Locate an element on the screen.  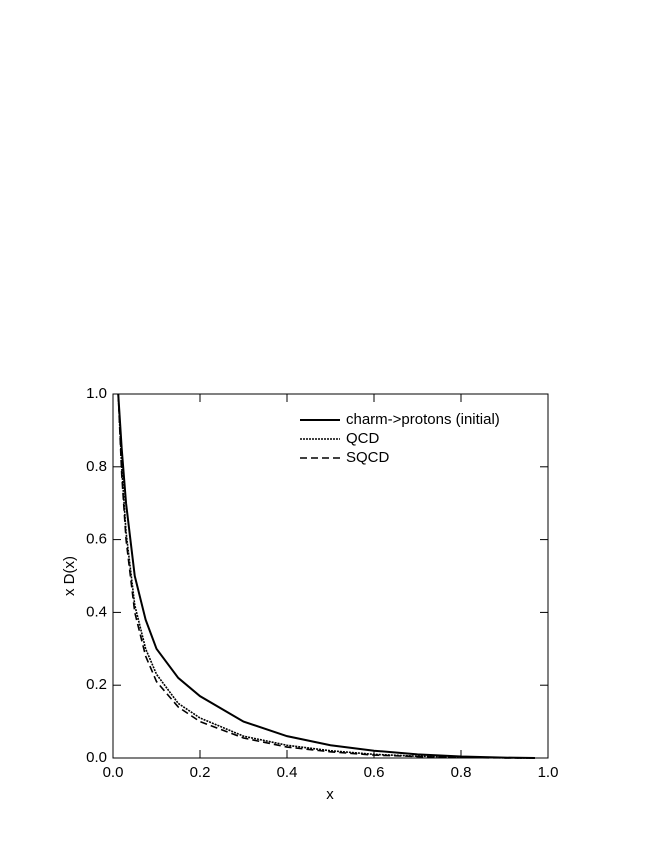
y-tick-label: 0.6 is located at coordinates (96, 539).